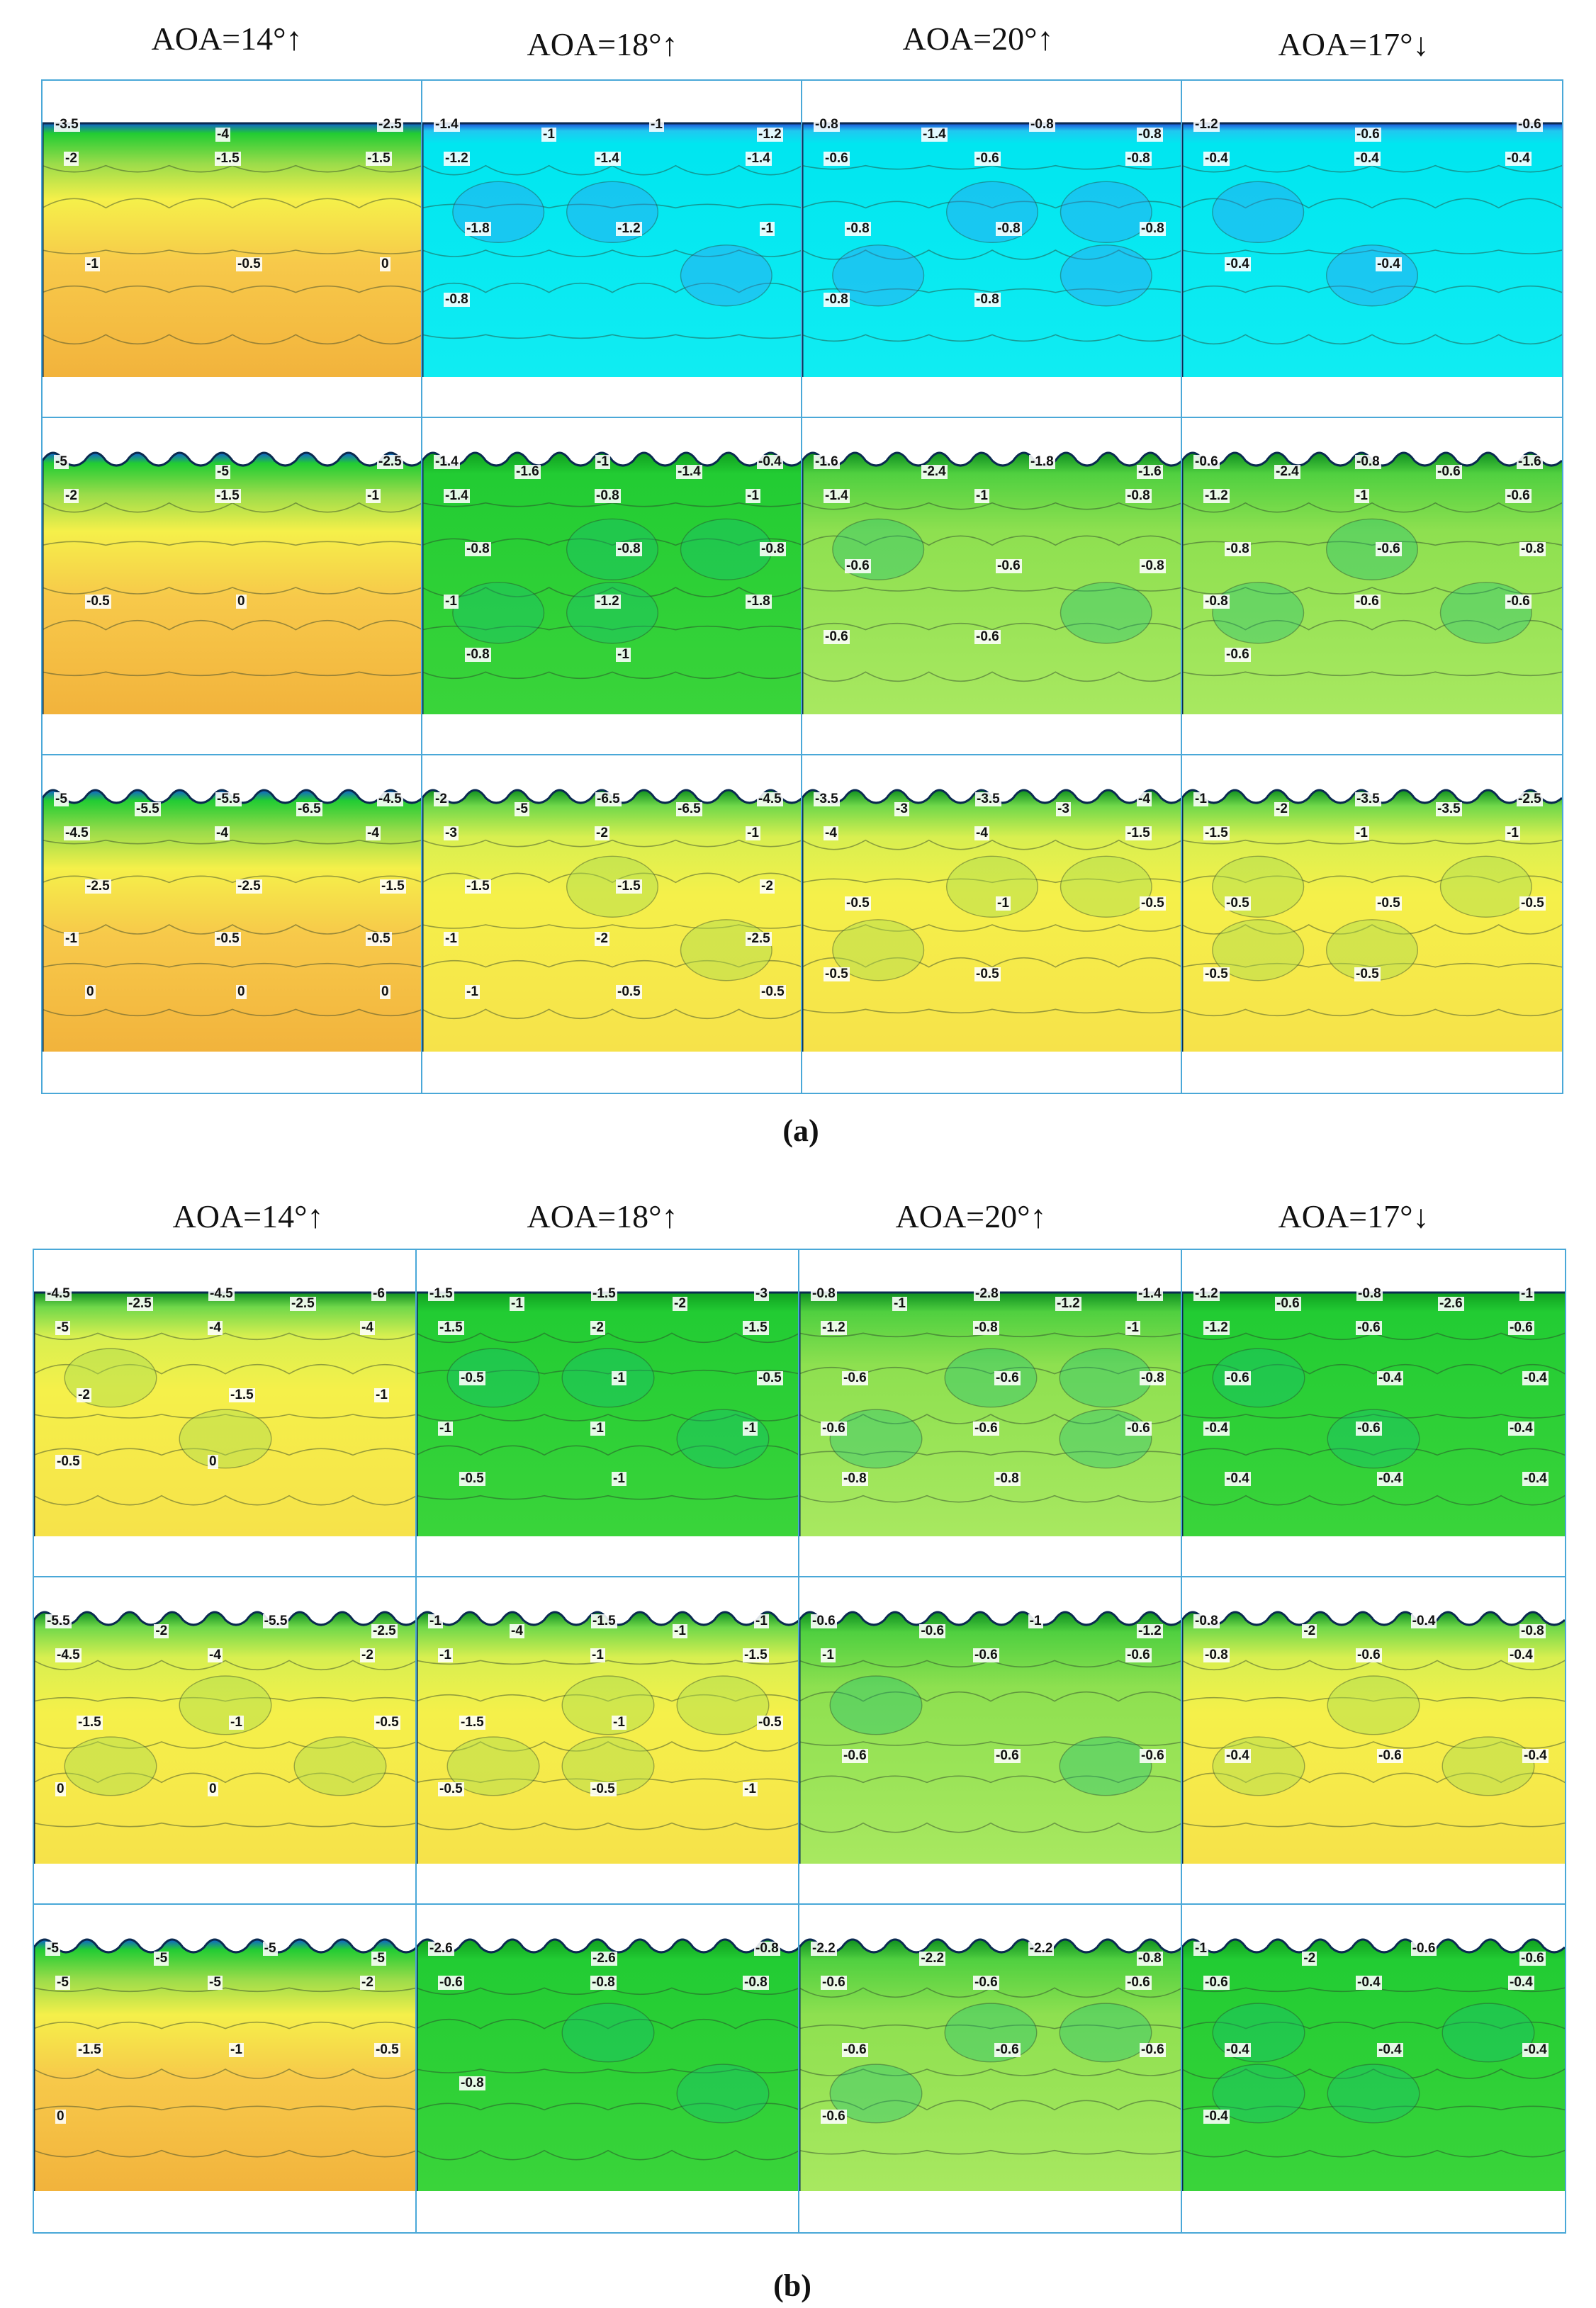 This screenshot has width=1596, height=2308. I want to click on contour-panel-a-r0-c3: -1.2 -0.6 -0.6 -0.4 -0.4 -0.4 -0.4 -0.4, so click(1372, 249).